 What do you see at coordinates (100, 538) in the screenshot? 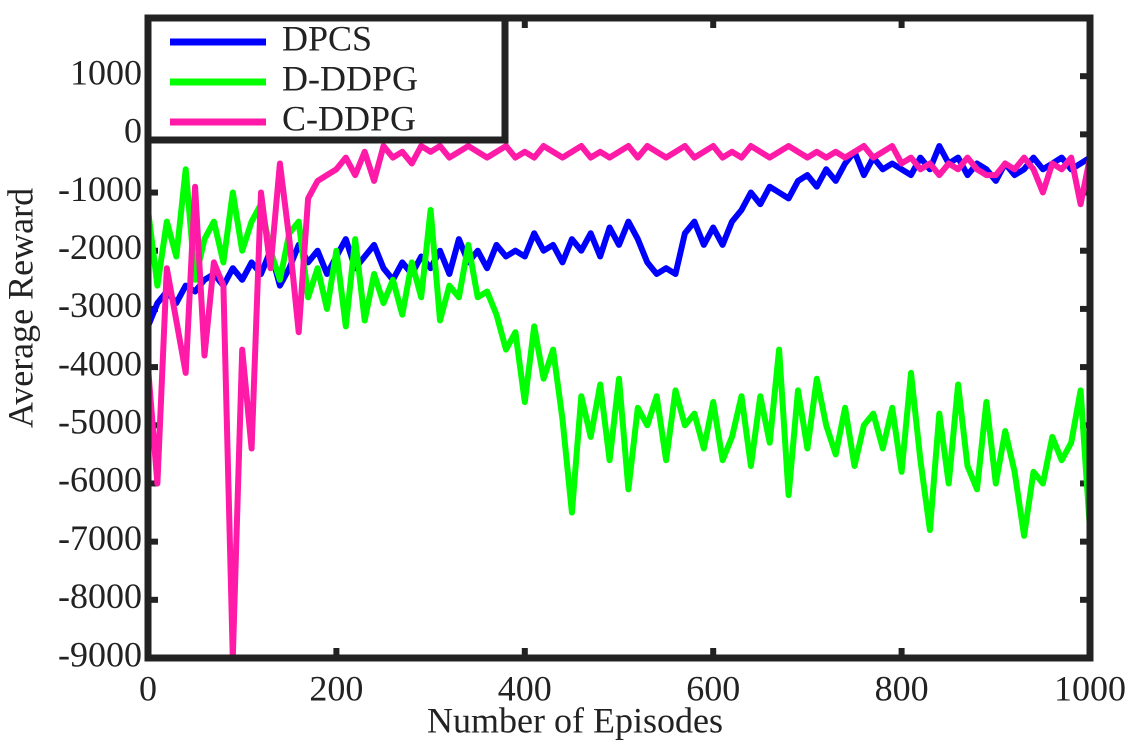
I see `y-tick-label: -7000` at bounding box center [100, 538].